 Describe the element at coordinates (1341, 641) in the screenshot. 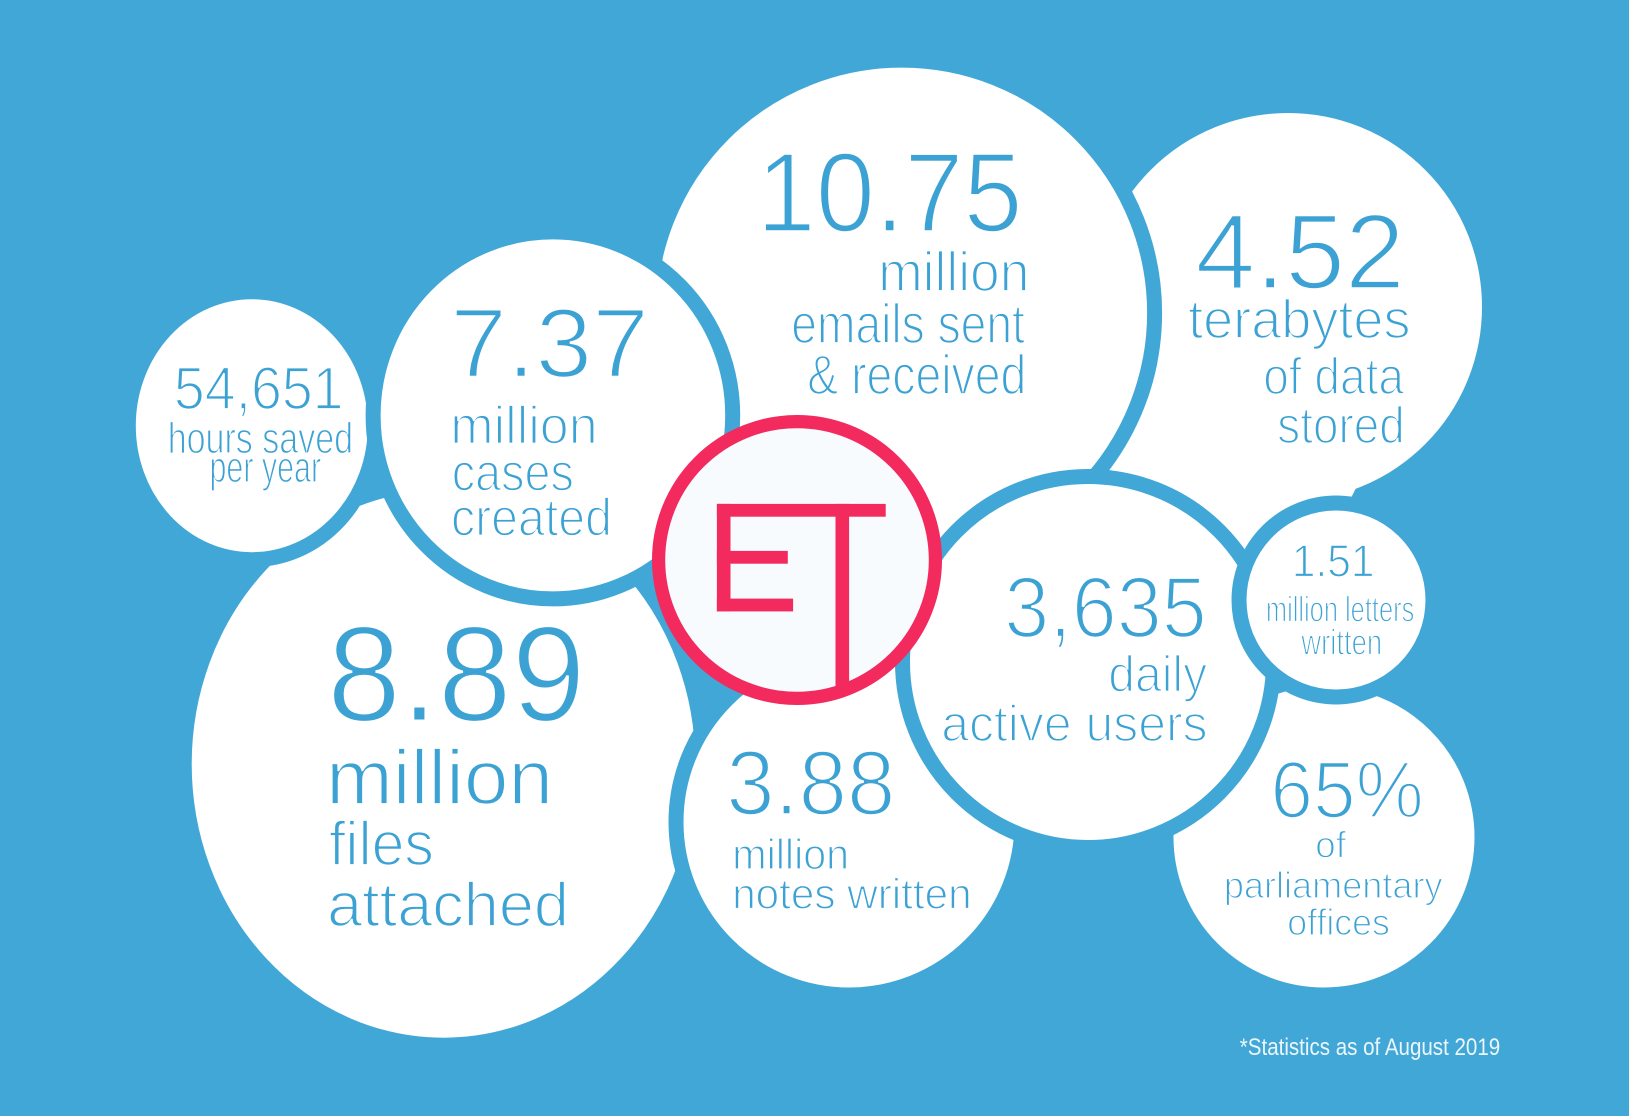

I see `svg-text: written` at that location.